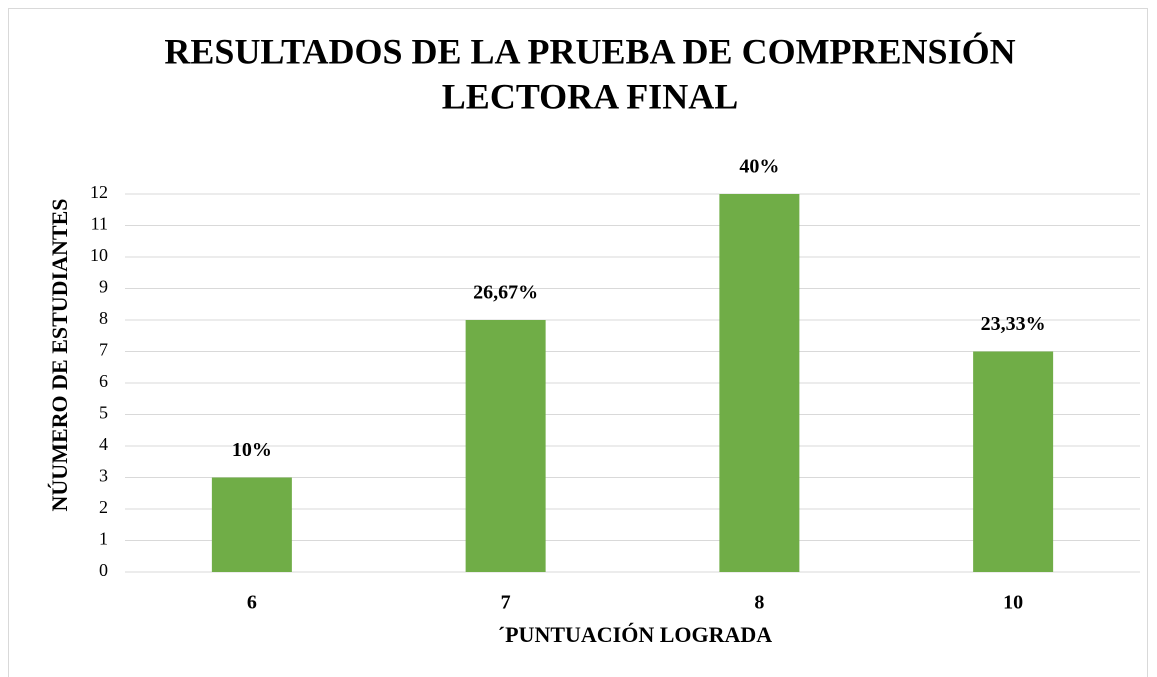  I want to click on y-tick-label: 10, so click(99, 255).